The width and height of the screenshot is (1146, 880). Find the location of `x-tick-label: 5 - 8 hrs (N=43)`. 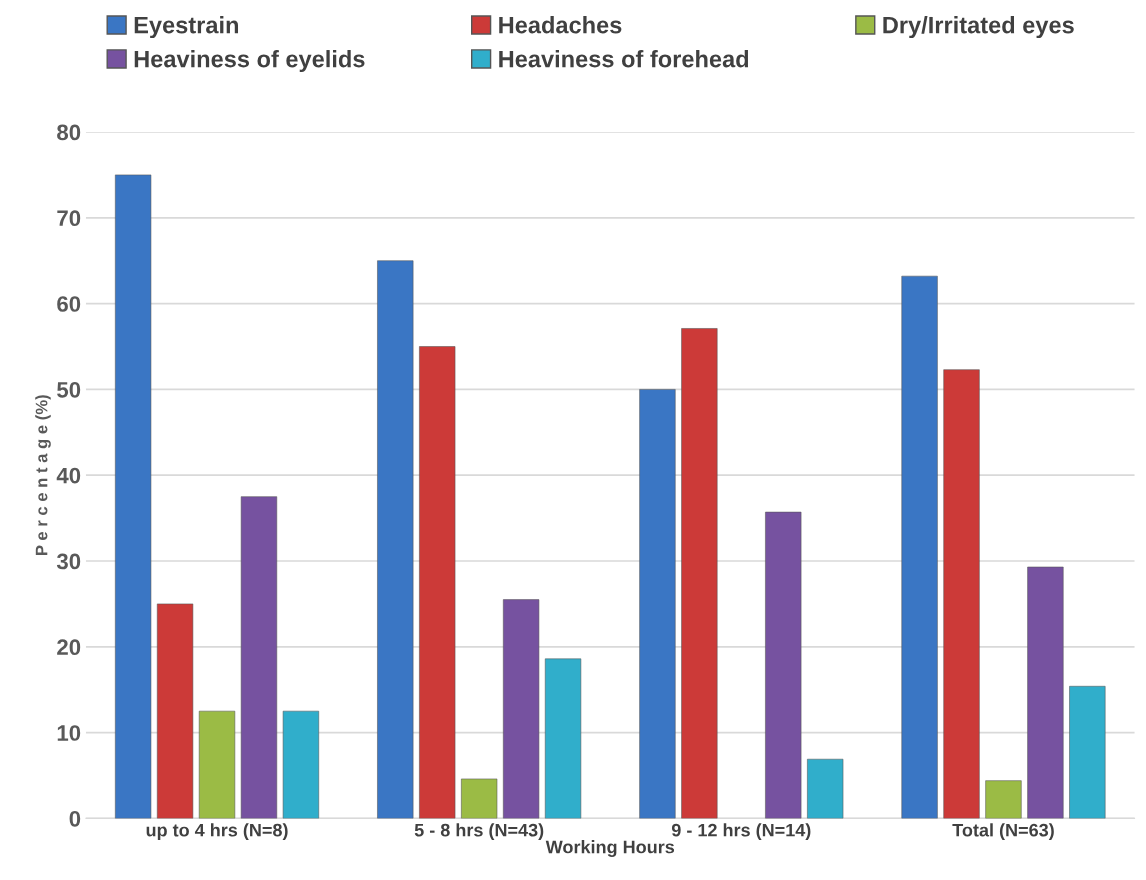

x-tick-label: 5 - 8 hrs (N=43) is located at coordinates (479, 832).